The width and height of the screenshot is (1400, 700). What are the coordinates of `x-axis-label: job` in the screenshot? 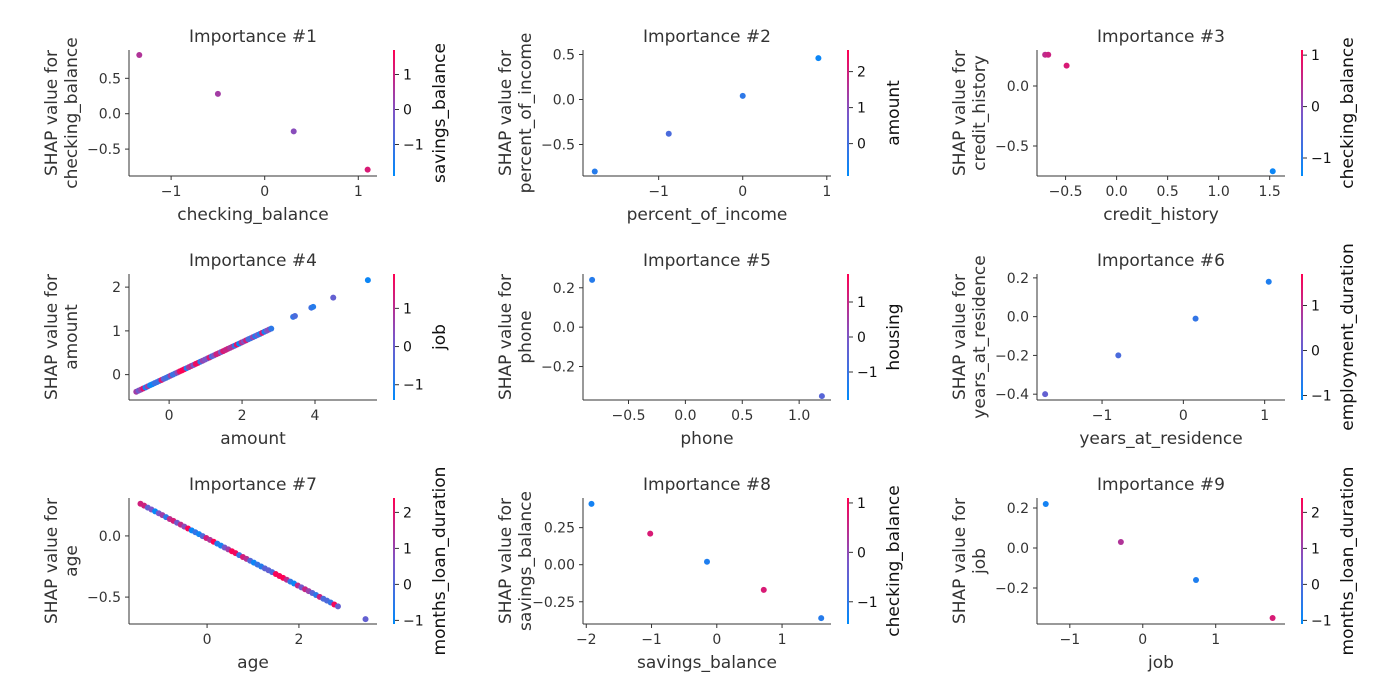 It's located at (1160, 663).